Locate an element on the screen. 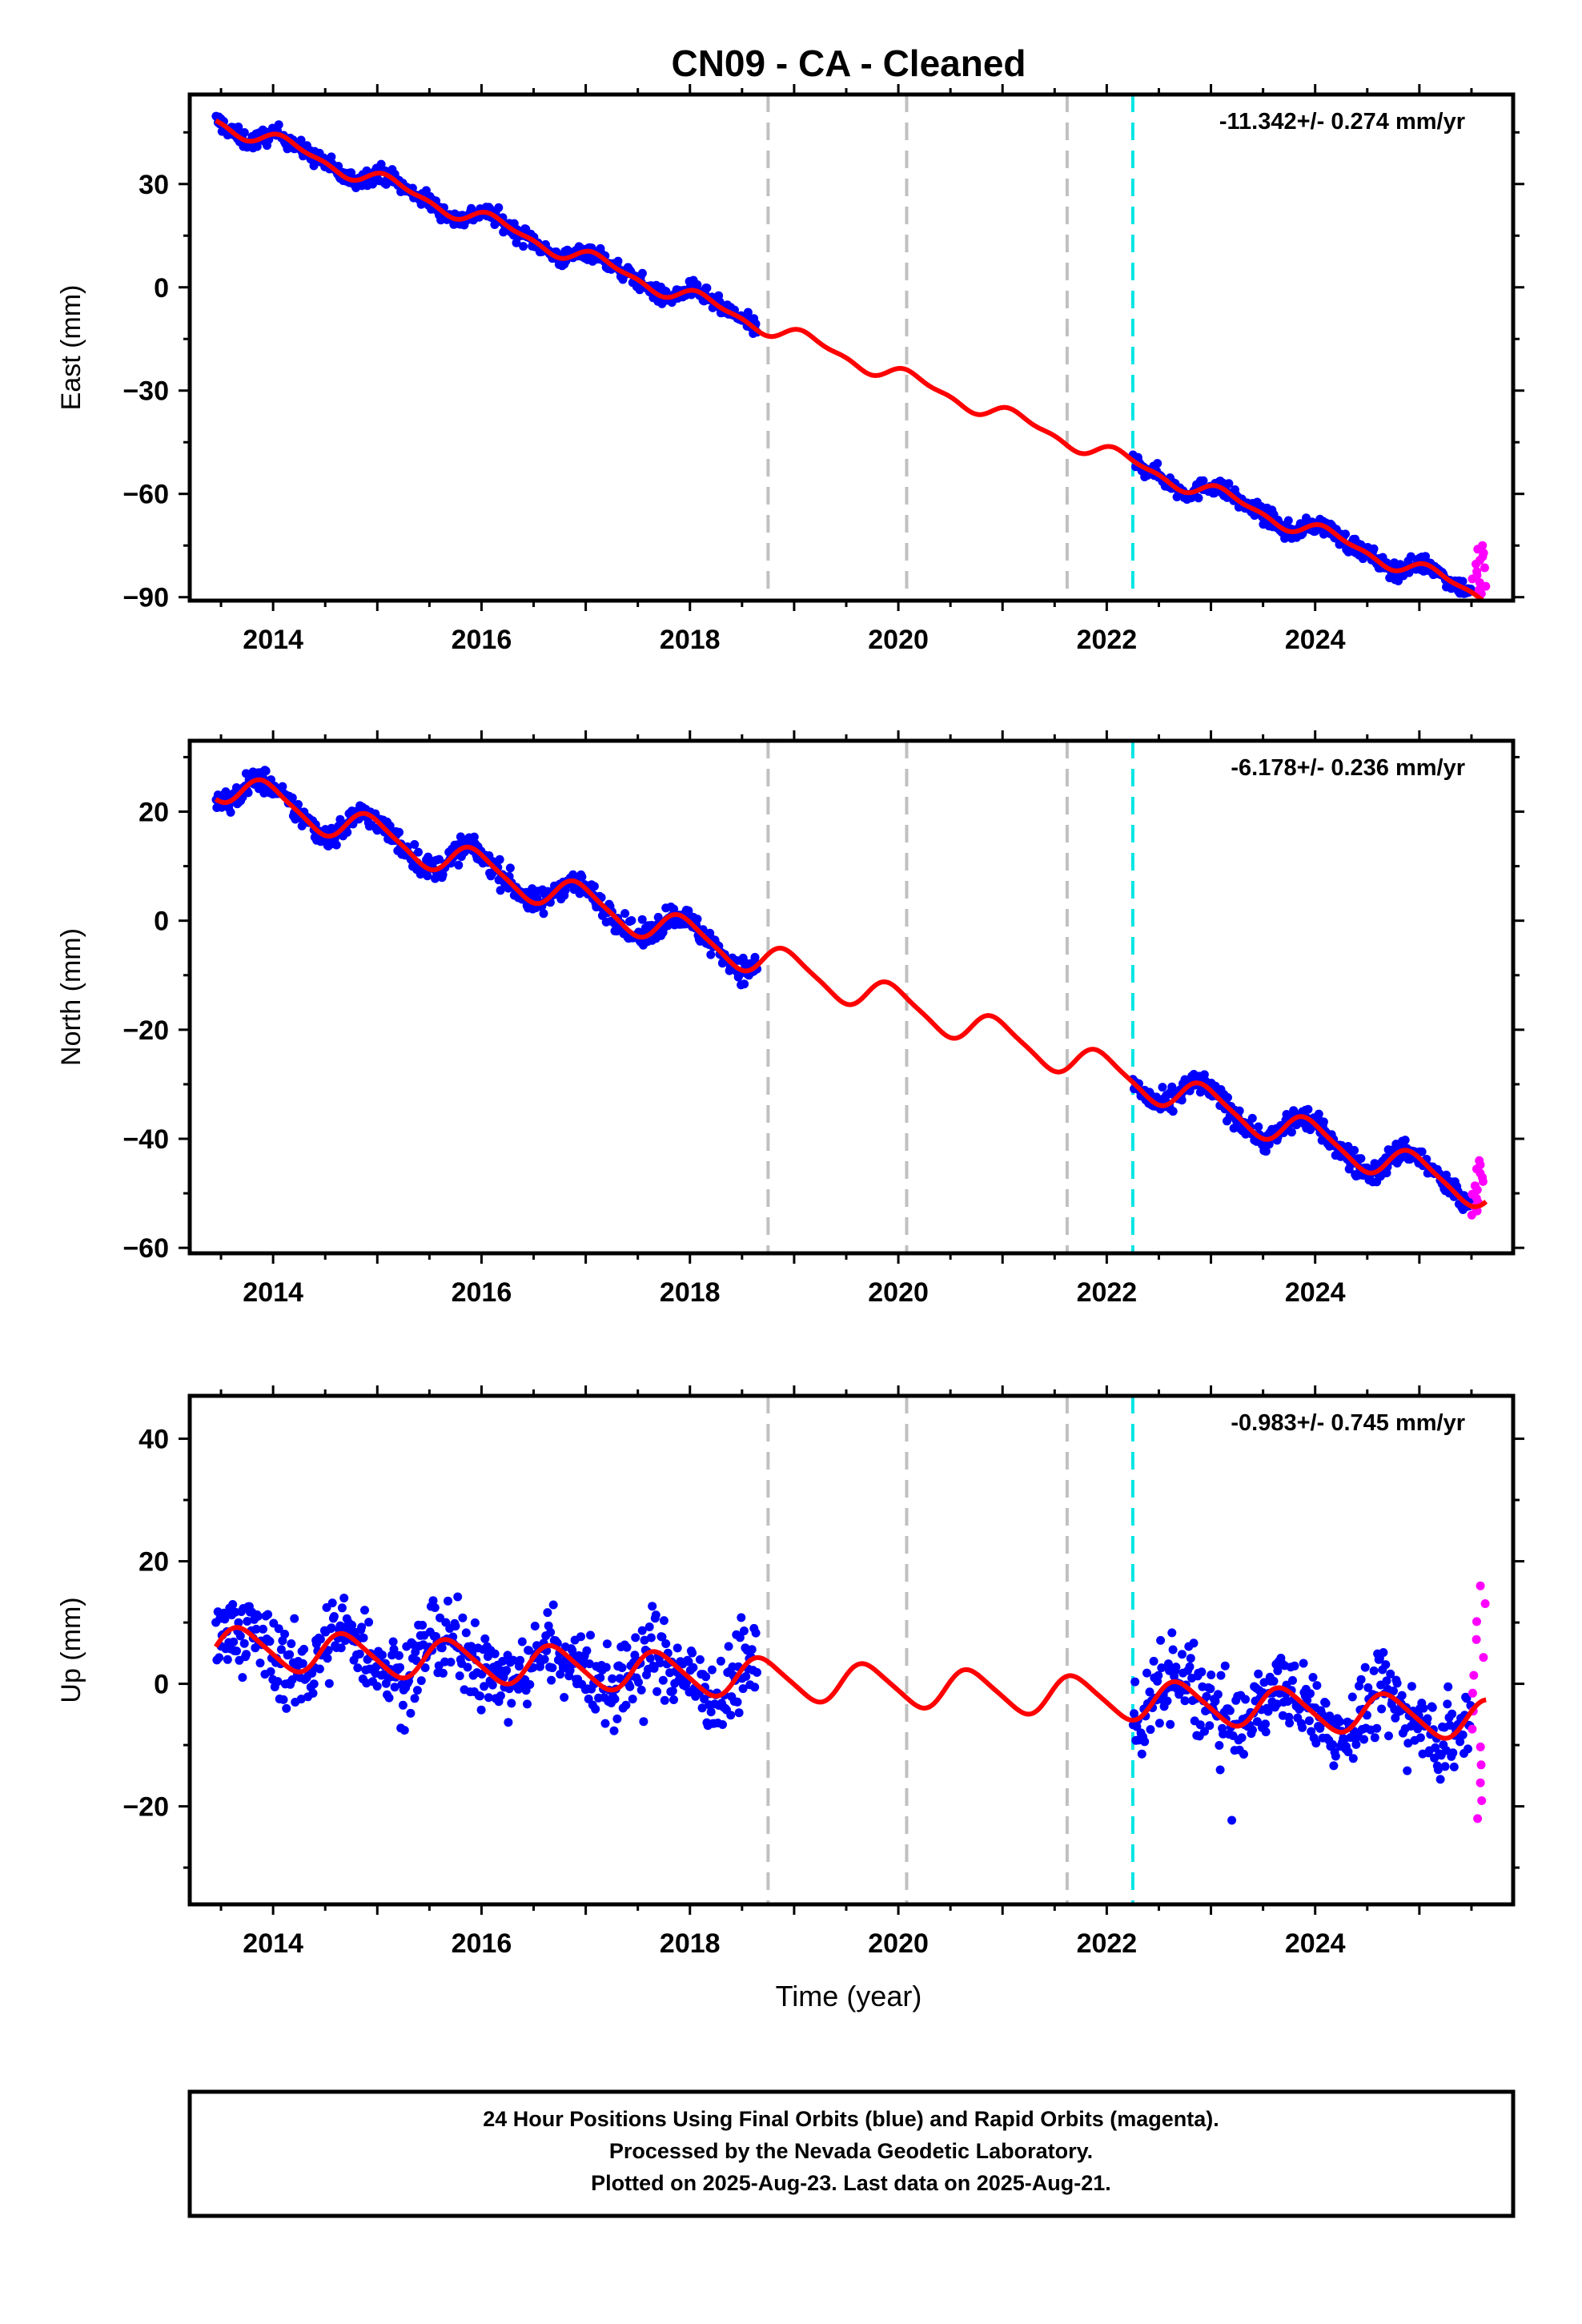  y-tick-label: 20 is located at coordinates (154, 813).